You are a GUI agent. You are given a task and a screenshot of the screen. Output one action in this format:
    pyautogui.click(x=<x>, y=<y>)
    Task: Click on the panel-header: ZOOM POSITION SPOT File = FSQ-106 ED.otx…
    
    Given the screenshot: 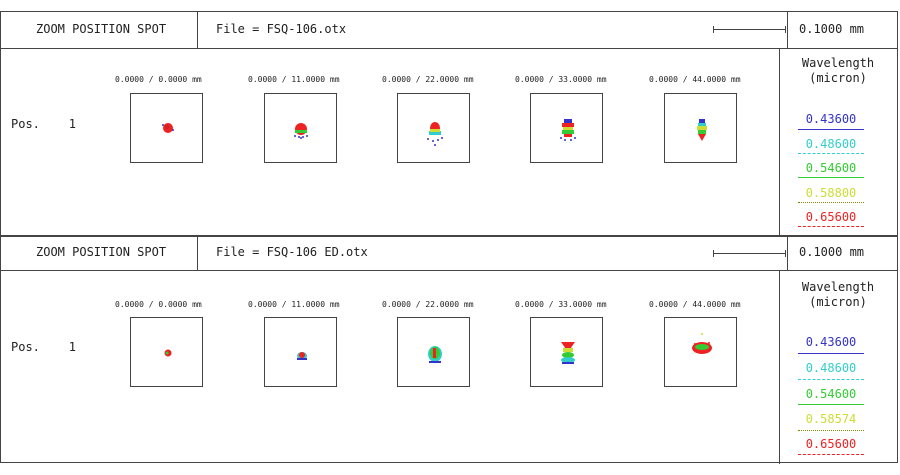 What is the action you would take?
    pyautogui.click(x=449, y=254)
    